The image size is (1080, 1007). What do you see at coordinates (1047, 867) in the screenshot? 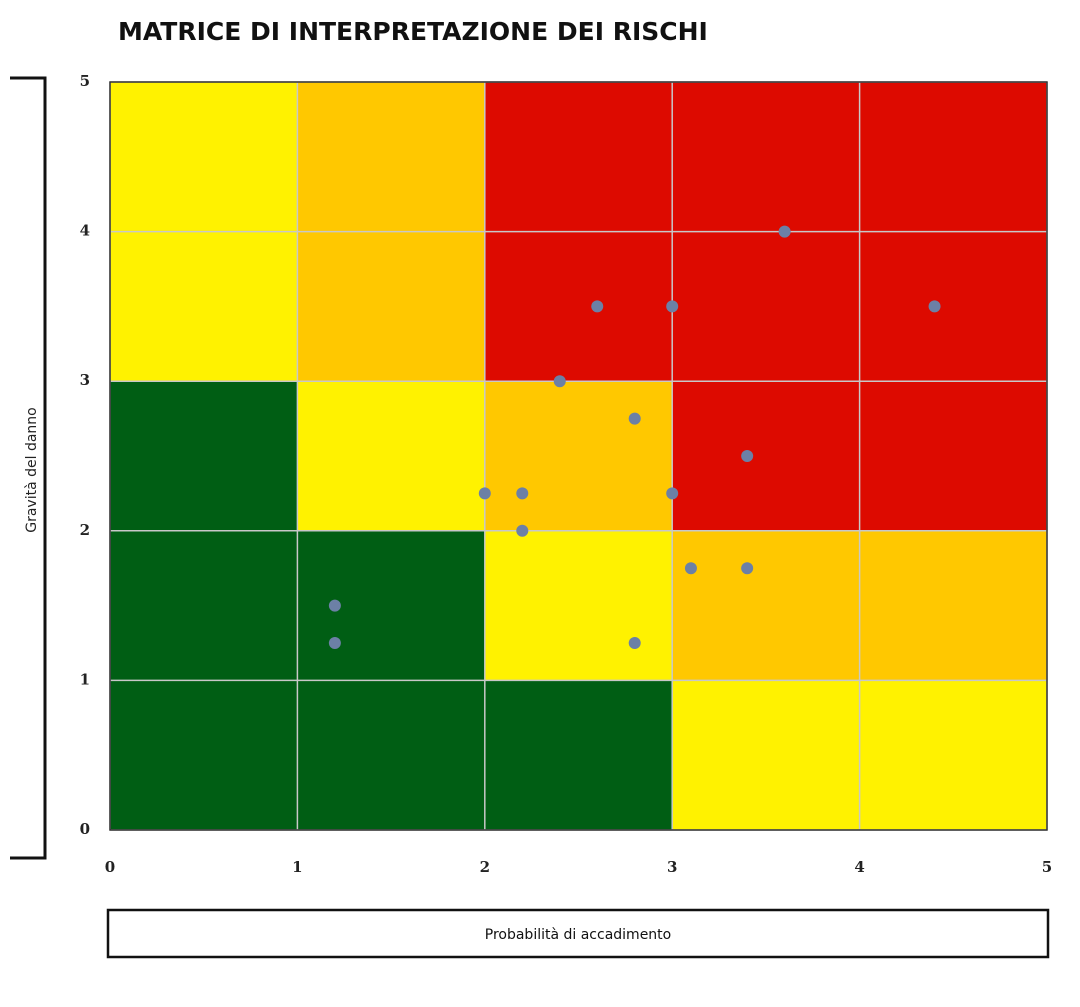
I see `x-tick-label: 5` at bounding box center [1047, 867].